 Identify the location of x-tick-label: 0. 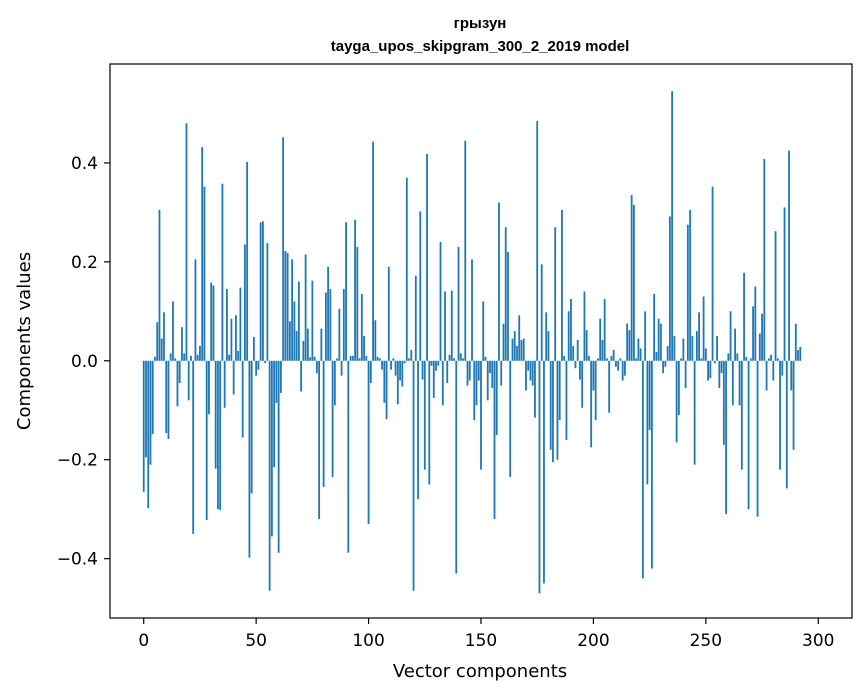
(143, 641).